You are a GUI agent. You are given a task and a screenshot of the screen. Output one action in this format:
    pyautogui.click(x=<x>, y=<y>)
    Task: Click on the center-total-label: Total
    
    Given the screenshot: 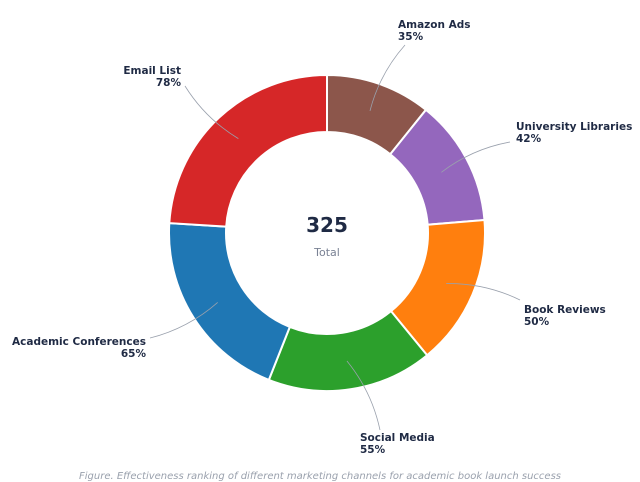 What is the action you would take?
    pyautogui.click(x=326, y=252)
    